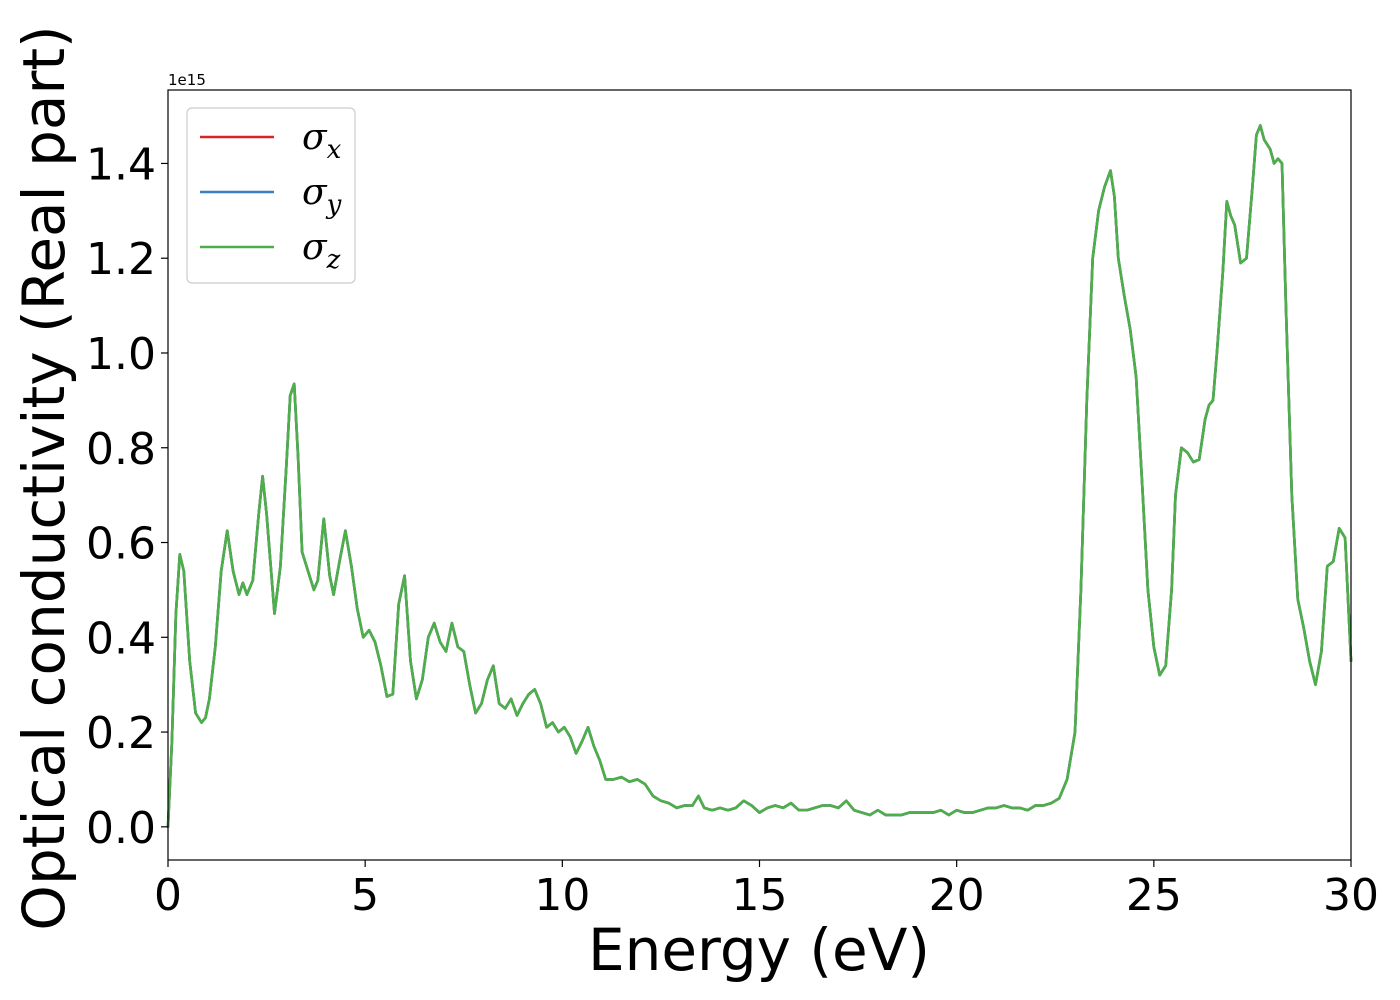 This screenshot has width=1400, height=1000. I want to click on legend-label-subscript: z, so click(333, 260).